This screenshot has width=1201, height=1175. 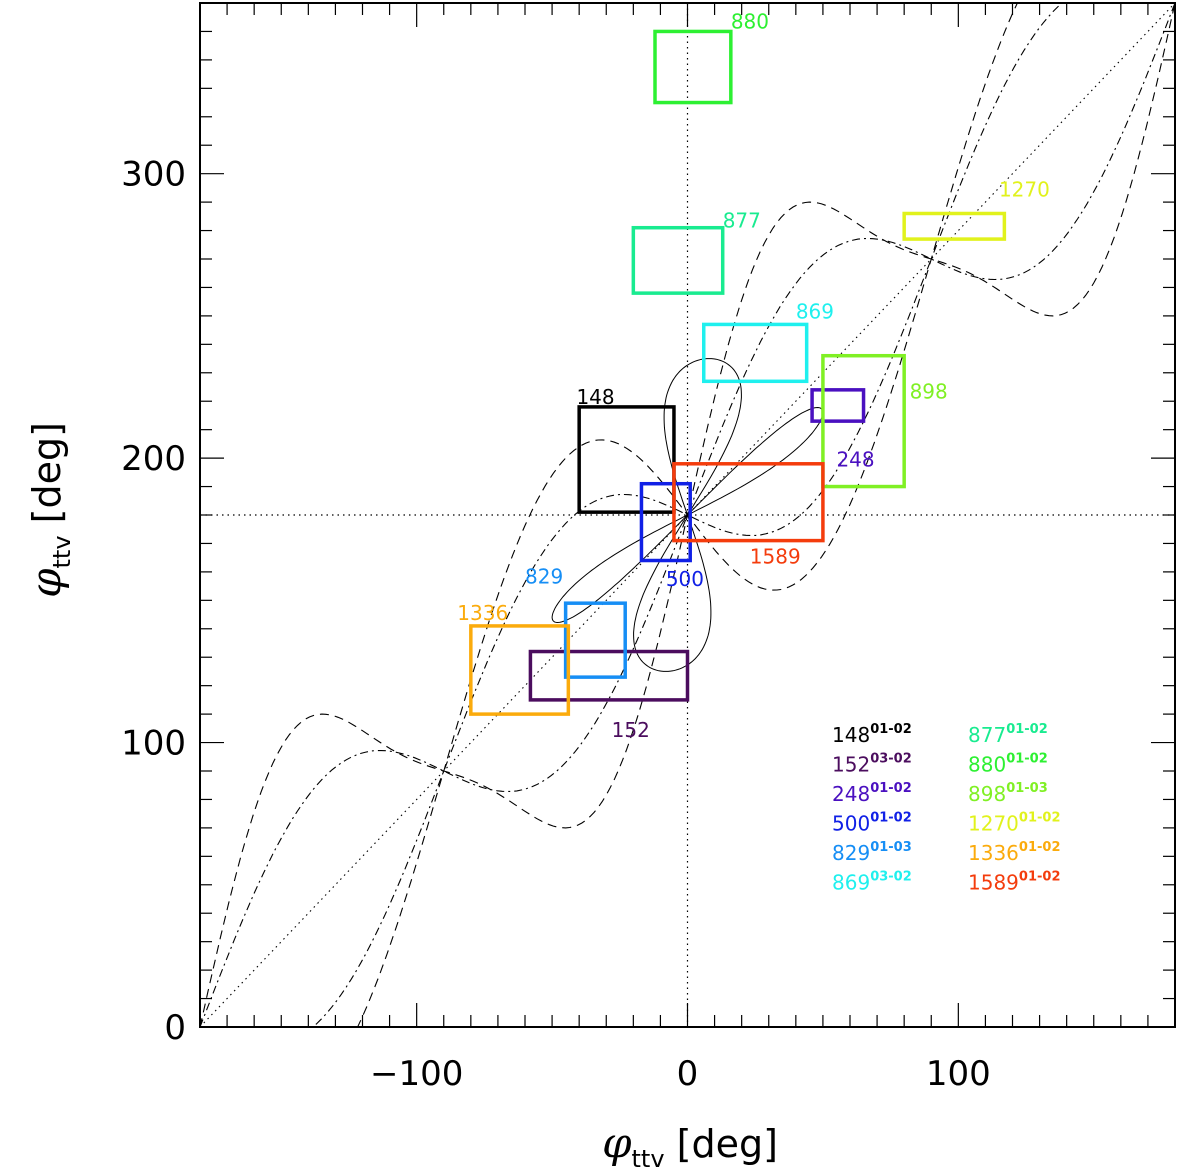 I want to click on legend-entry-152: 15203-02, so click(x=872, y=764).